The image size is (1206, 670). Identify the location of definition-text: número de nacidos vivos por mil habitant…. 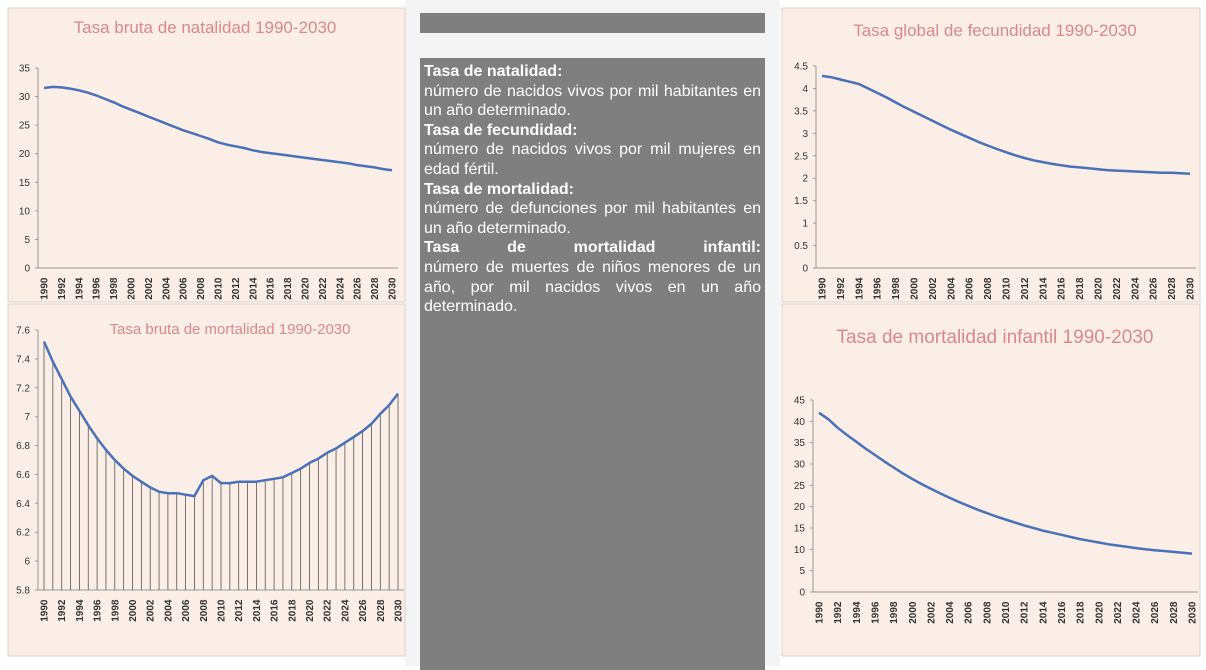
(592, 101).